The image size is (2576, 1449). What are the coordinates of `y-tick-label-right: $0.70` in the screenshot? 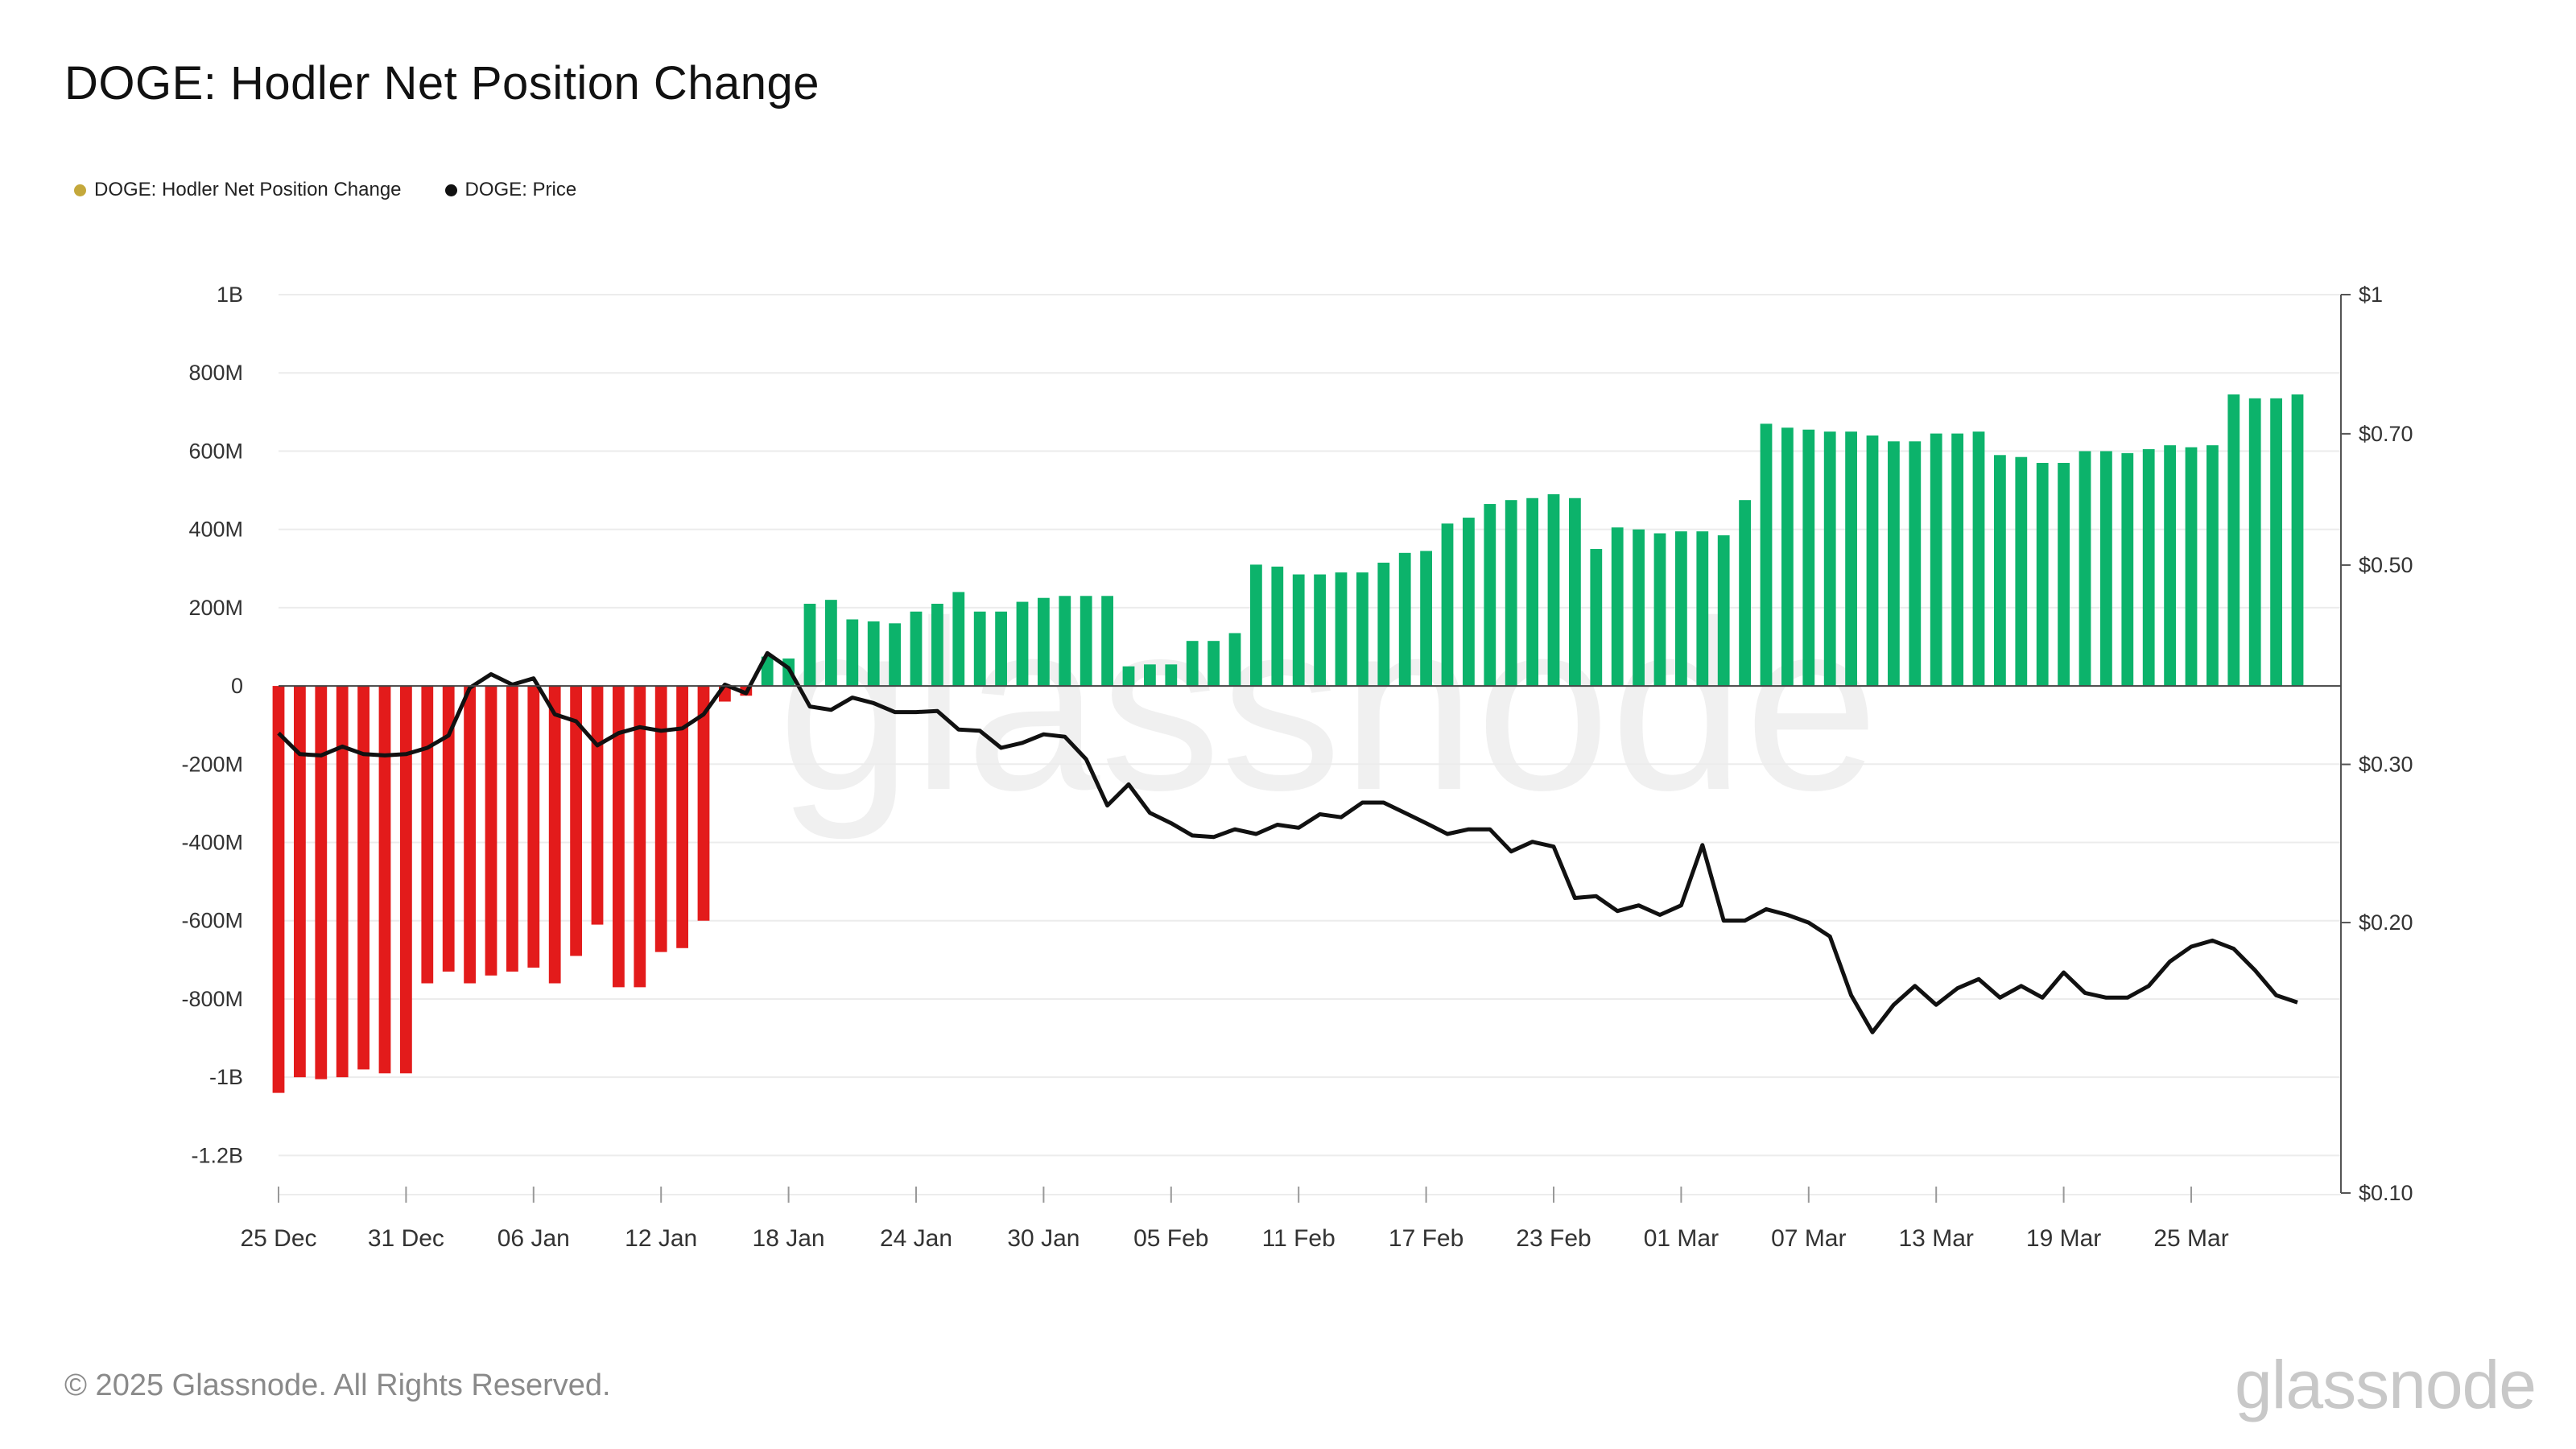 It's located at (2386, 434).